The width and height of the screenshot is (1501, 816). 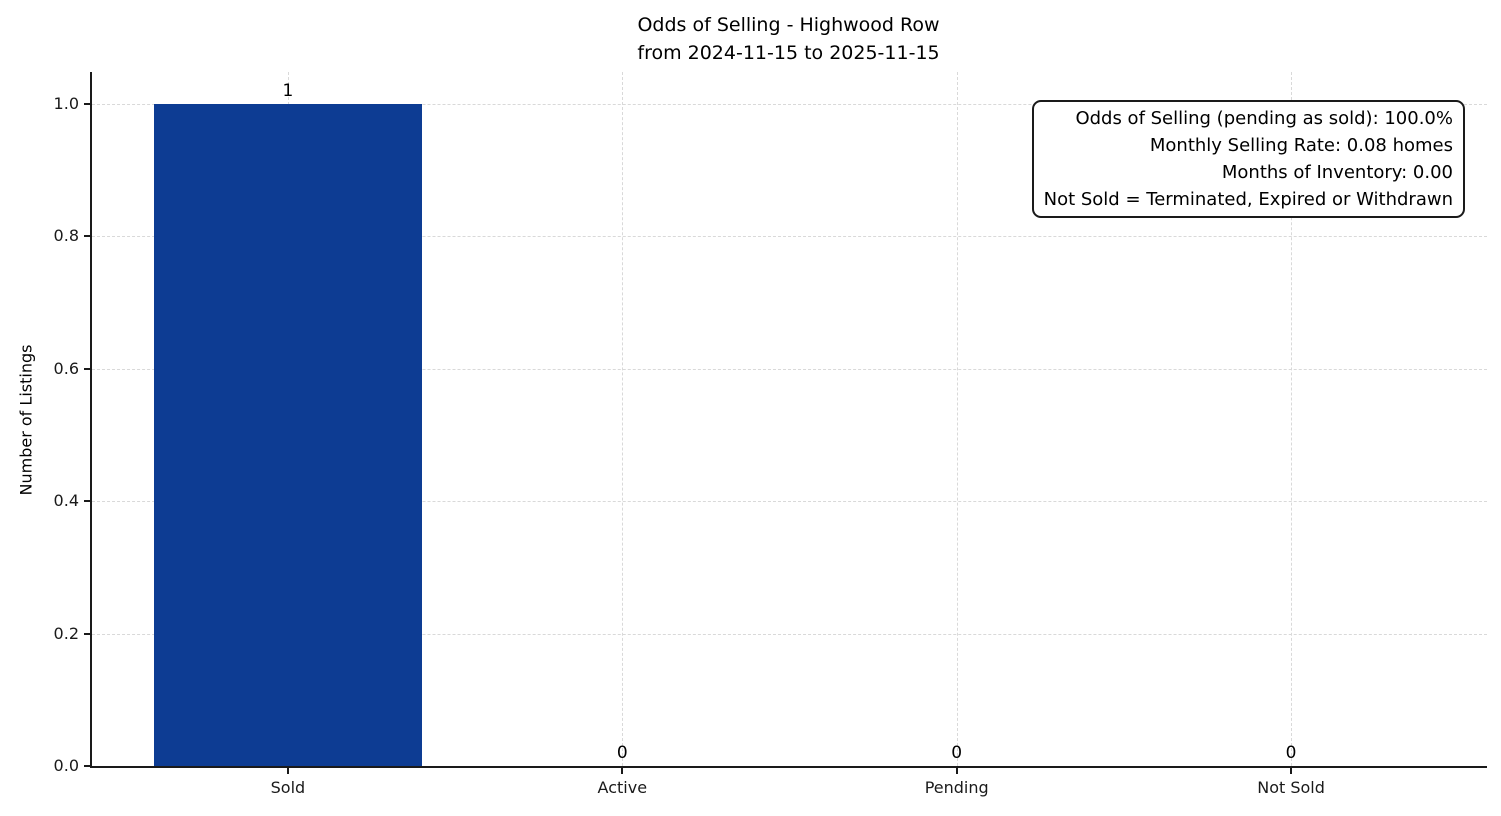 What do you see at coordinates (66, 765) in the screenshot?
I see `y-tick-label: 0.0` at bounding box center [66, 765].